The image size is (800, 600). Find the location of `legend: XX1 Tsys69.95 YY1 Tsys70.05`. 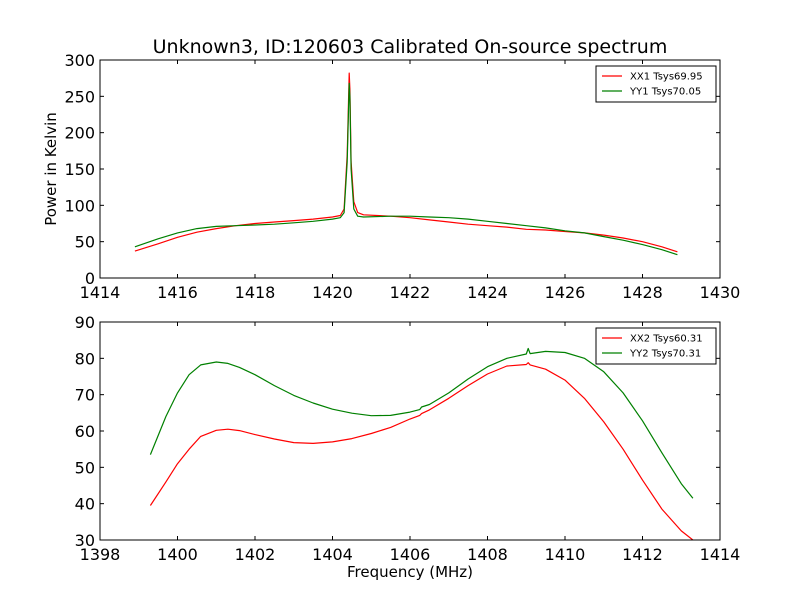

legend: XX1 Tsys69.95 YY1 Tsys70.05 is located at coordinates (656, 84).